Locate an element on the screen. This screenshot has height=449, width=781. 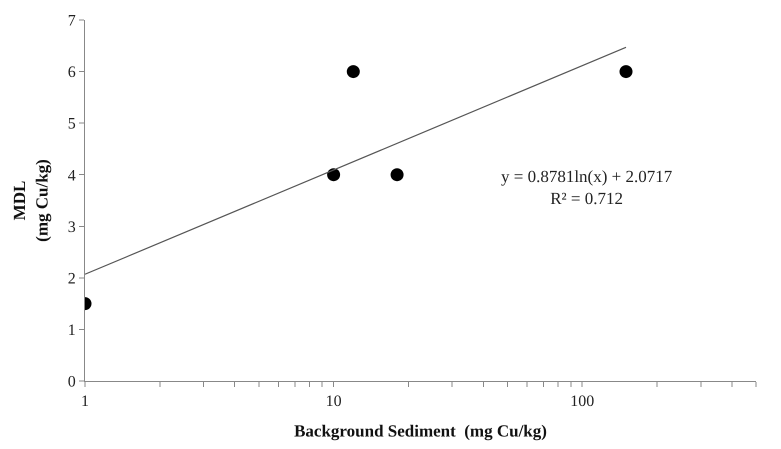
y-tick-label: 3 is located at coordinates (72, 227).